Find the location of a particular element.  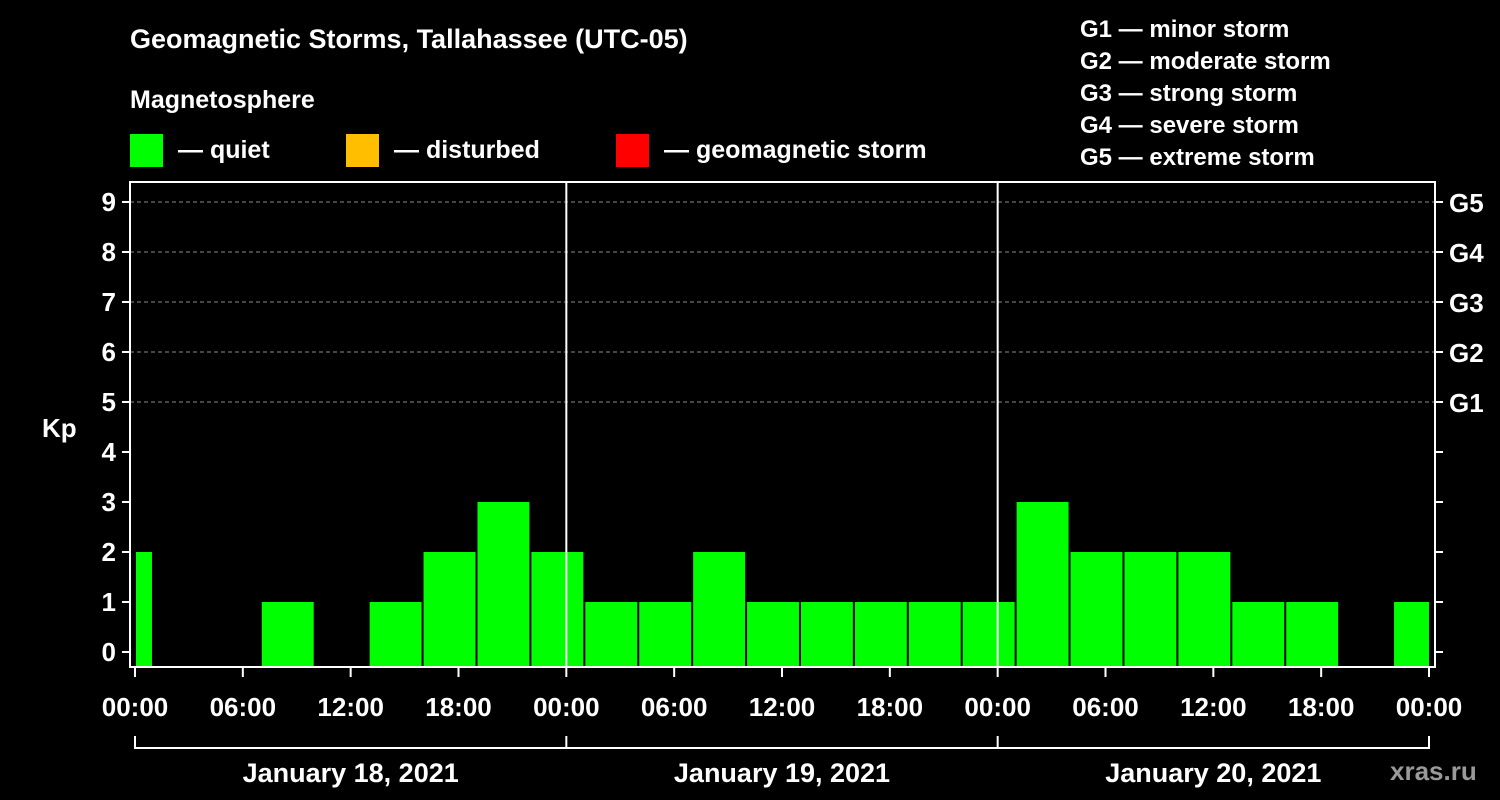

g-level-label: G3 is located at coordinates (1466, 303).